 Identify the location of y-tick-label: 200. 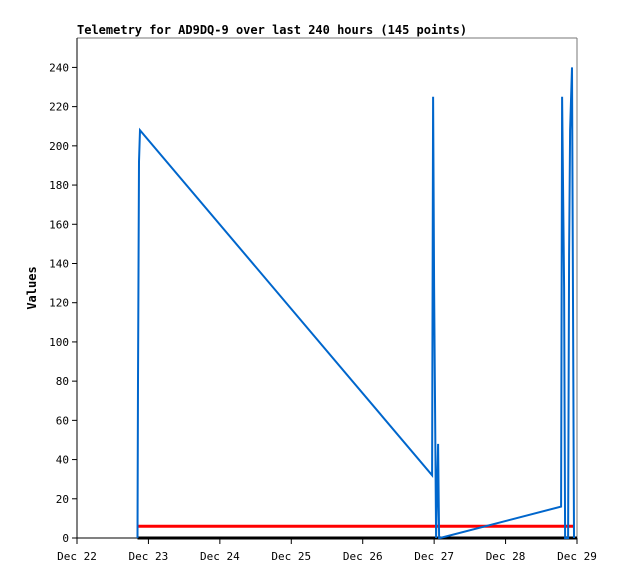
(59, 146).